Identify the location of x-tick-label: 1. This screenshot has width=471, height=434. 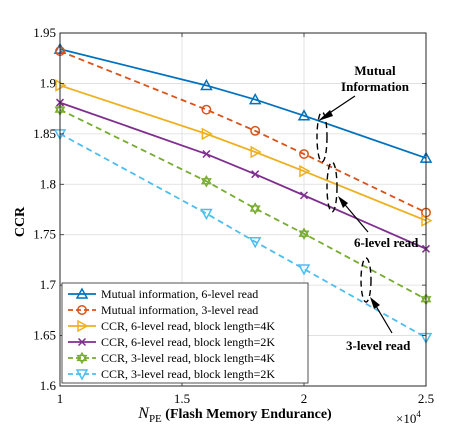
(60, 398).